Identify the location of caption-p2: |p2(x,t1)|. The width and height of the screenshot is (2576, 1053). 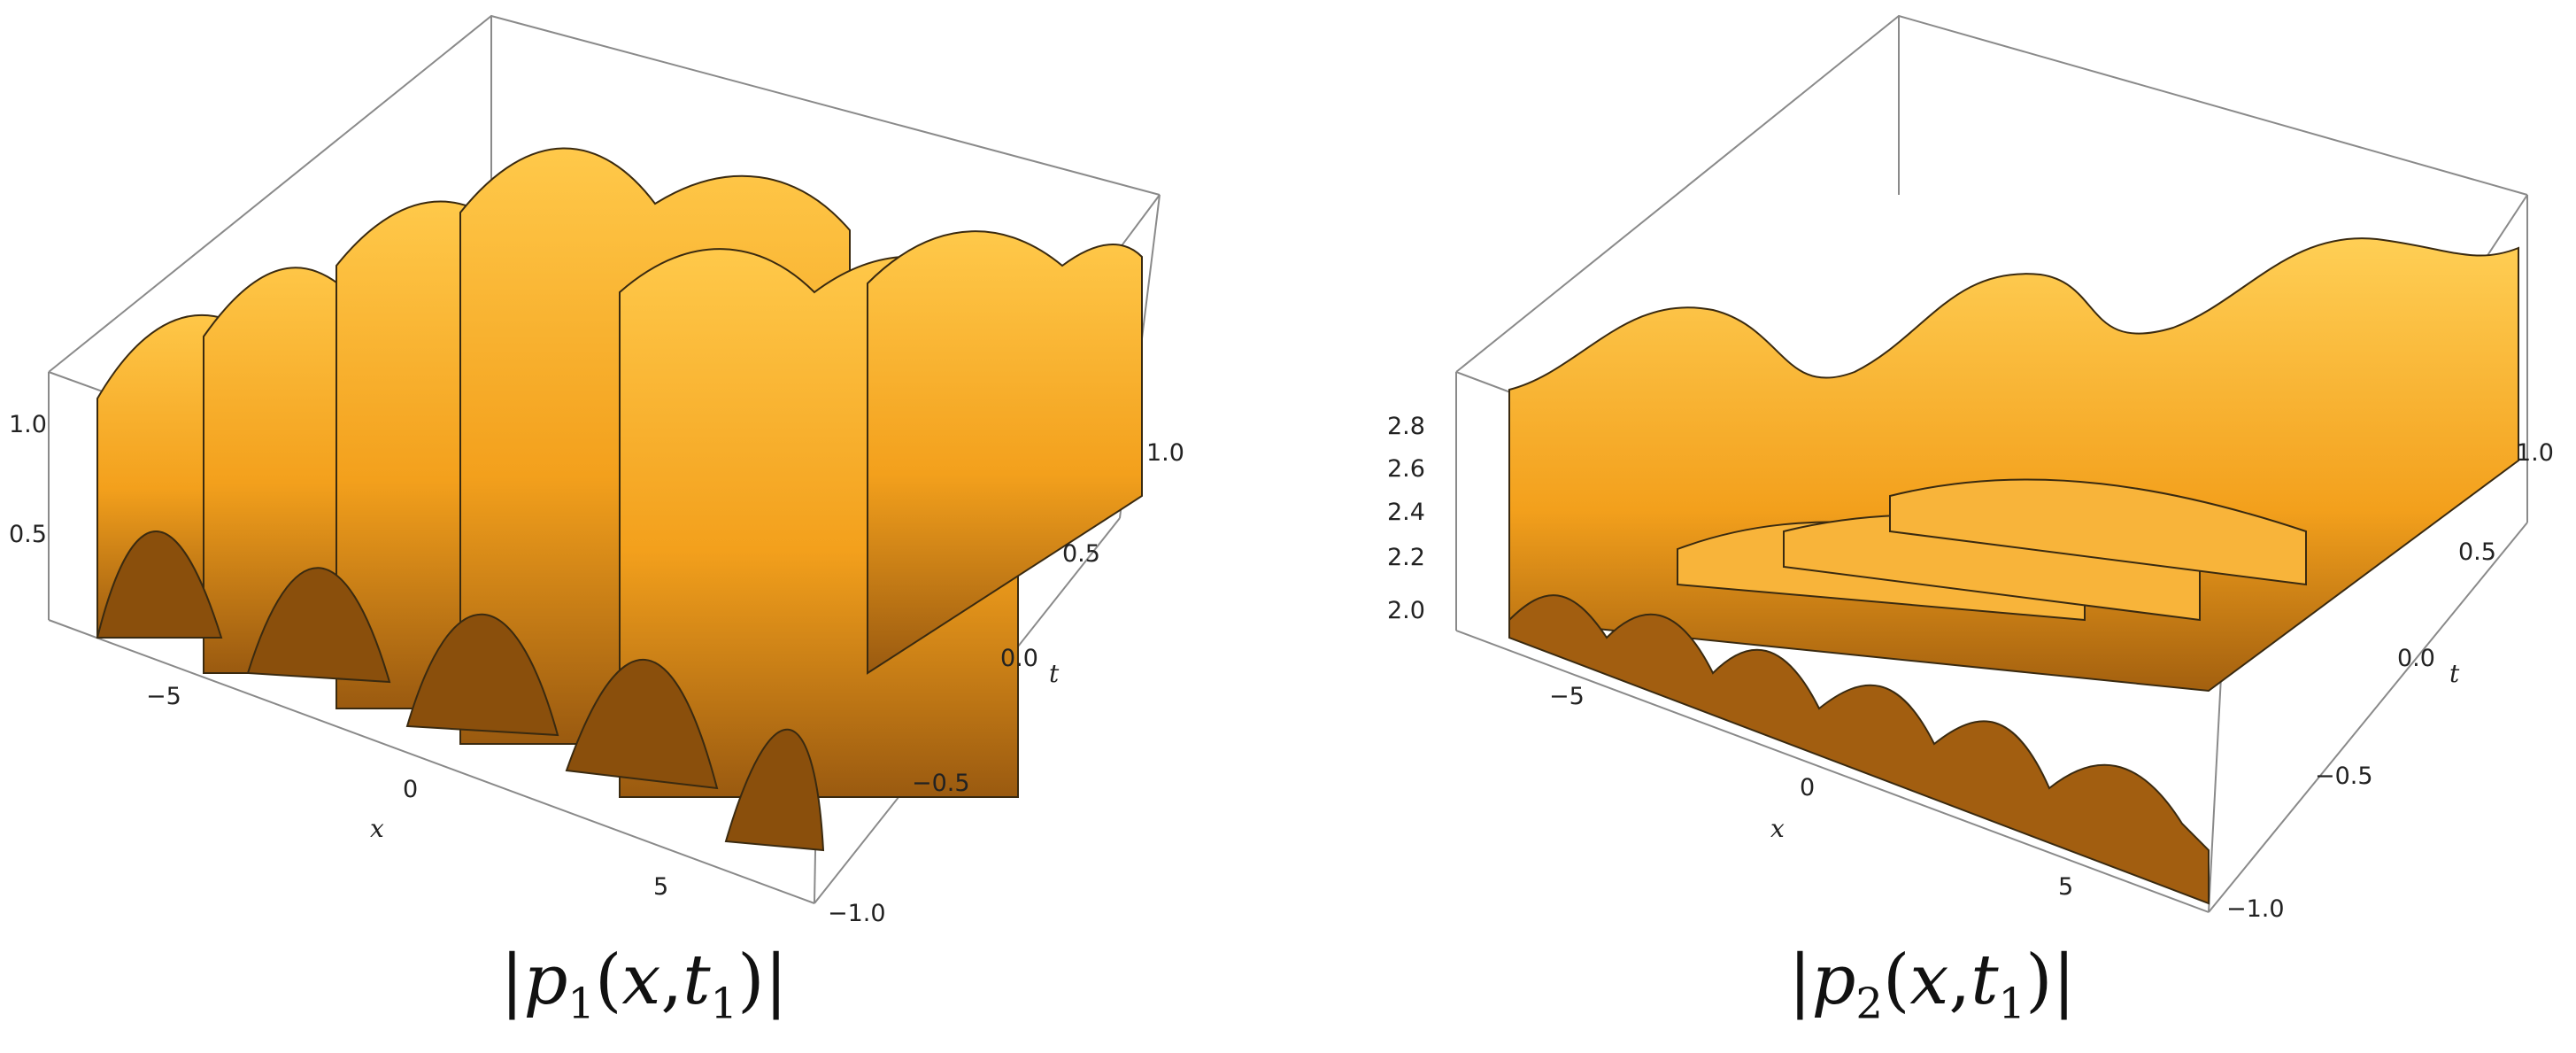
(1932, 985).